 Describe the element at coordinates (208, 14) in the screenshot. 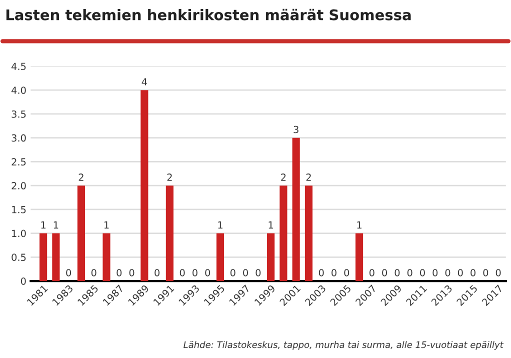

I see `chart-title: Lasten tekemien henkirikosten määrät Suomessa` at that location.